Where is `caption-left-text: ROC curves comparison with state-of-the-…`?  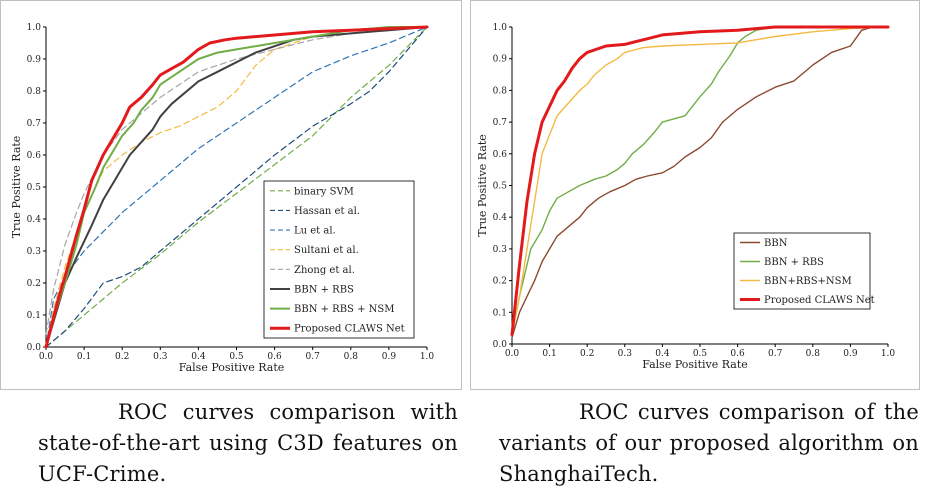
caption-left-text: ROC curves comparison with state-of-the-… is located at coordinates (248, 443).